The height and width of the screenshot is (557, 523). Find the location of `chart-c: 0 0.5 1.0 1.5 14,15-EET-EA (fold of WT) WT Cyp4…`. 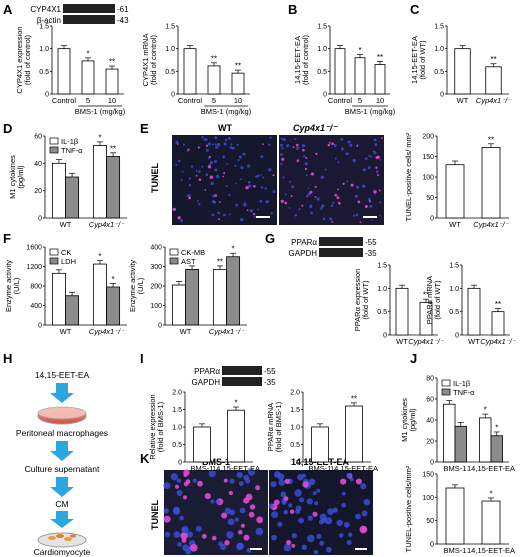

chart-c: 0 0.5 1.0 1.5 14,15-EET-EA (fold of WT) WT Cyp4… is located at coordinates (461, 65).